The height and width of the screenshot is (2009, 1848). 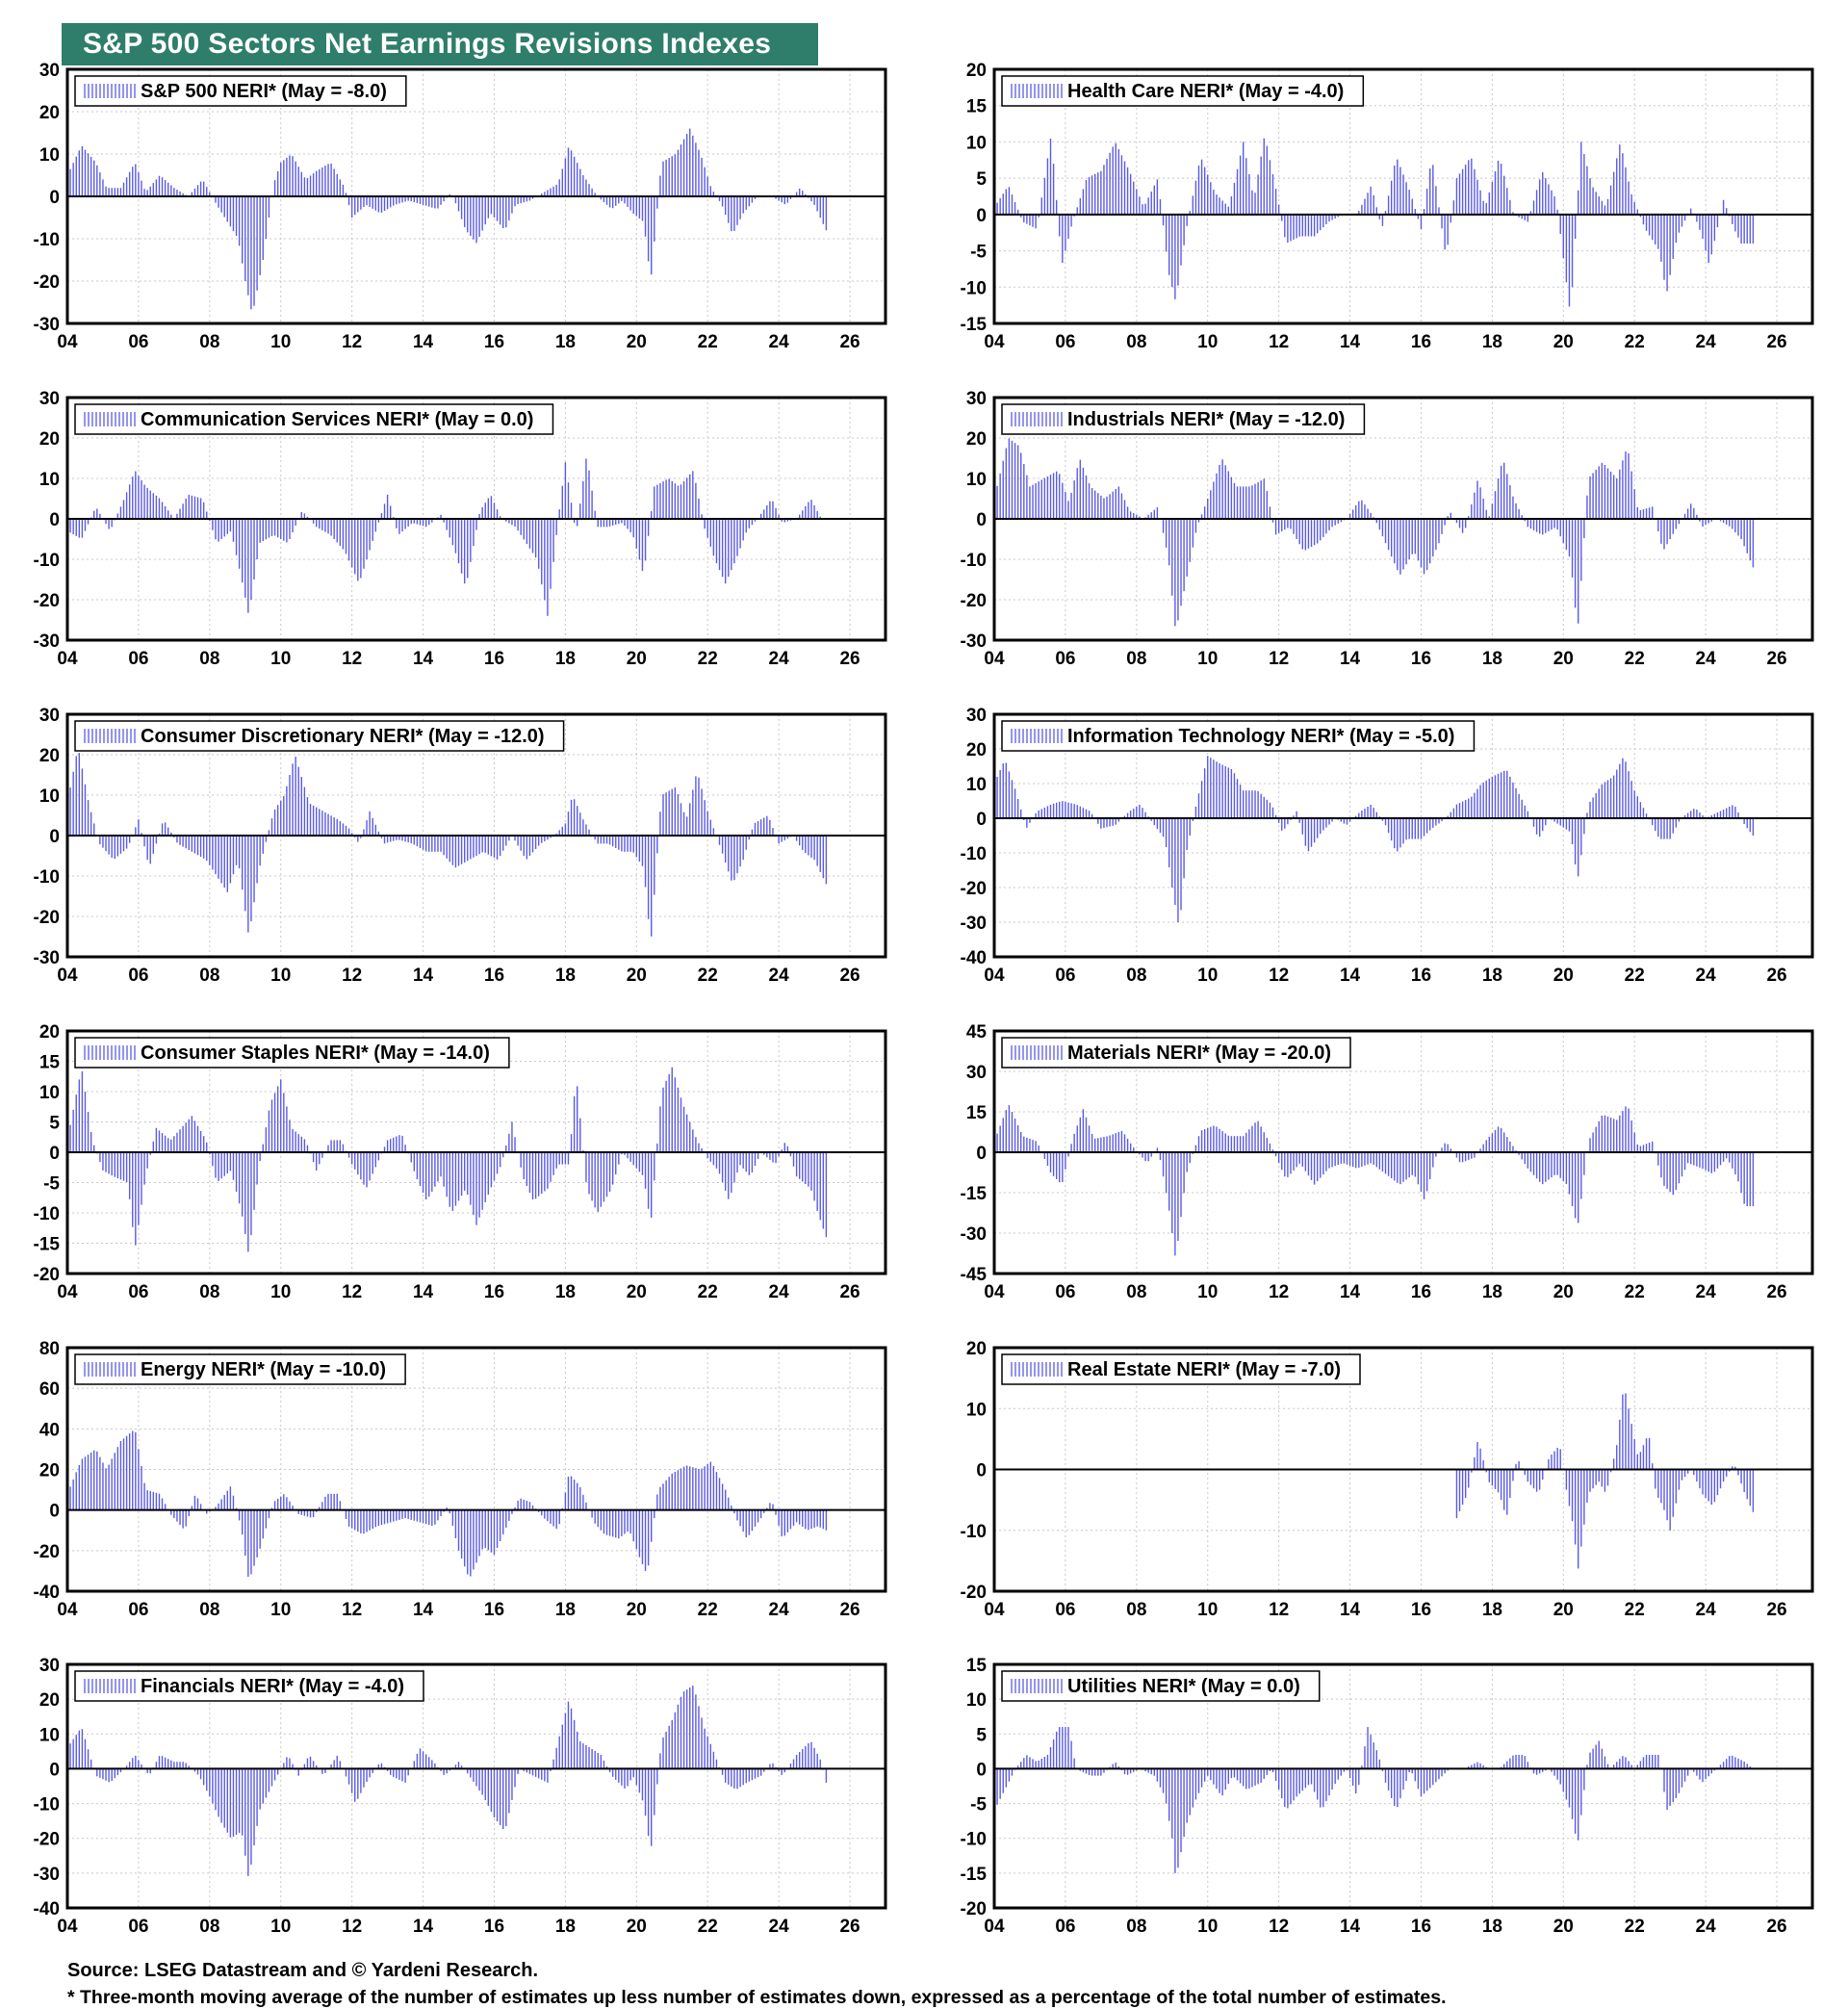 What do you see at coordinates (1183, 1686) in the screenshot?
I see `legend-label: Utilities NERI* (May = 0.0)` at bounding box center [1183, 1686].